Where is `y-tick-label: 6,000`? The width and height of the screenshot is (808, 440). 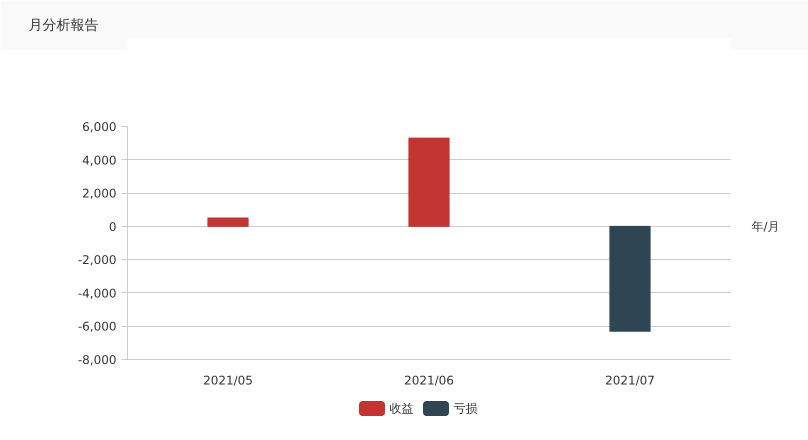 y-tick-label: 6,000 is located at coordinates (99, 127).